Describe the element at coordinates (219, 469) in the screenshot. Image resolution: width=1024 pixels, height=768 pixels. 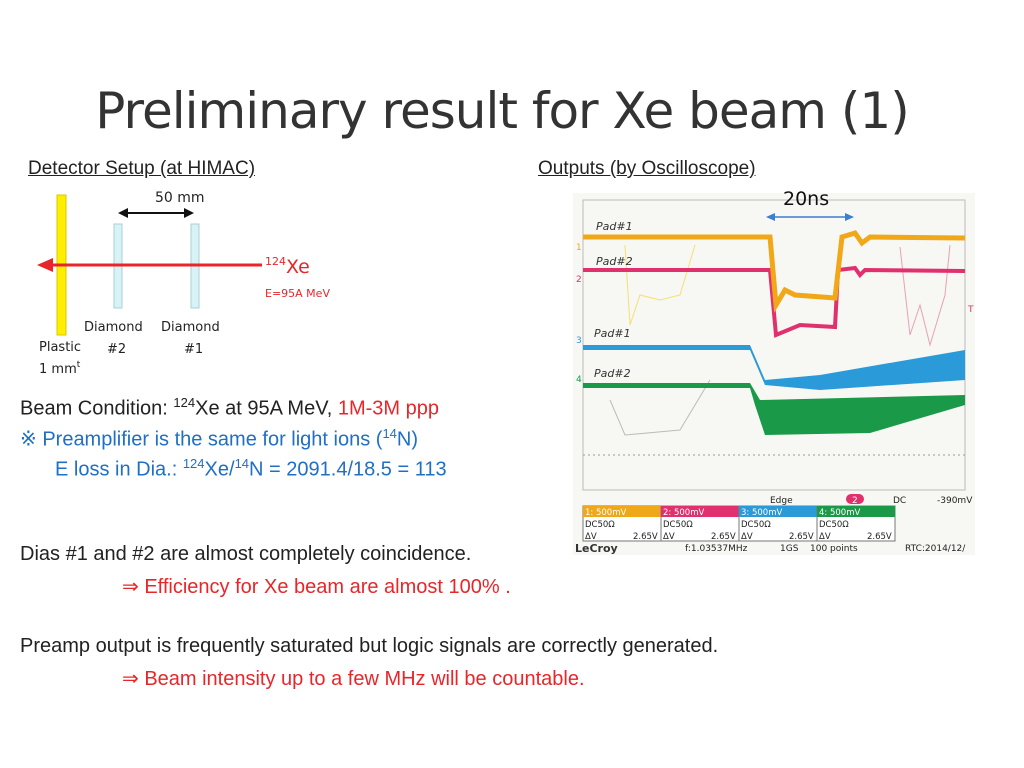
I see `note2-mid: Xe/` at that location.